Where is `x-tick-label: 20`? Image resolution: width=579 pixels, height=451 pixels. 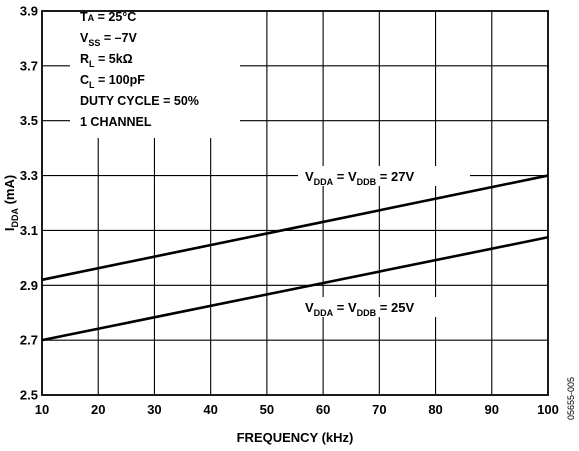
x-tick-label: 20 is located at coordinates (98, 409).